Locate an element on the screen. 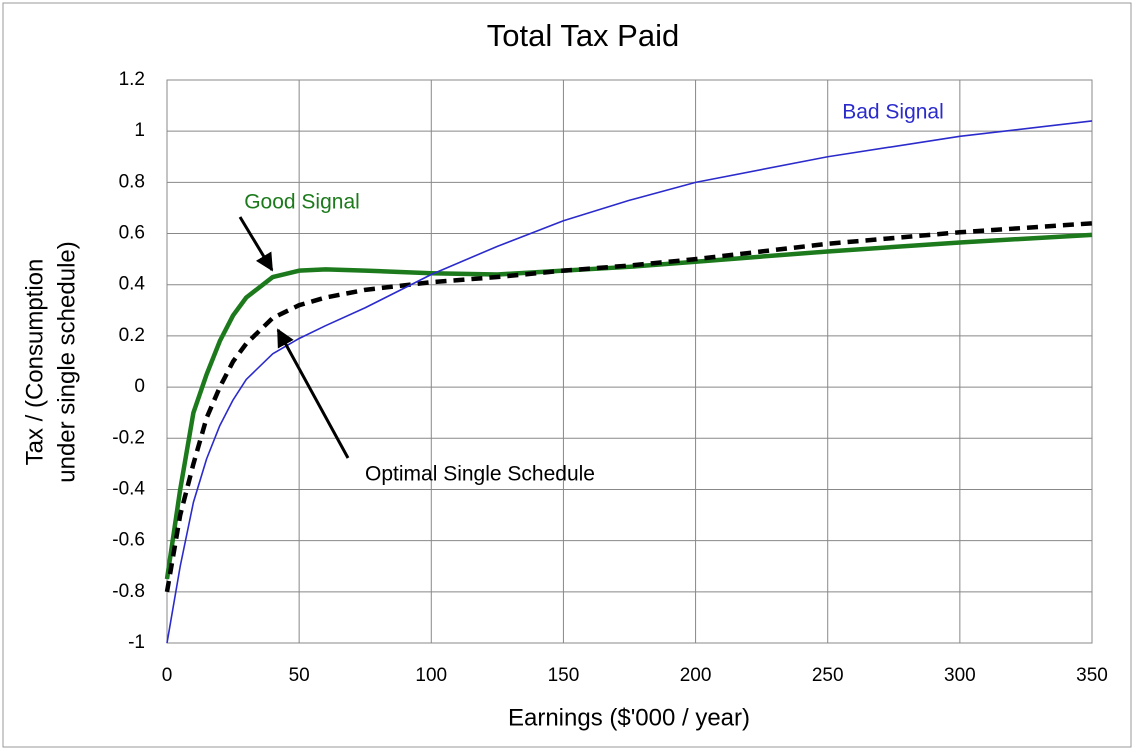 The width and height of the screenshot is (1135, 756). y-tick-label: 1.2 is located at coordinates (132, 79).